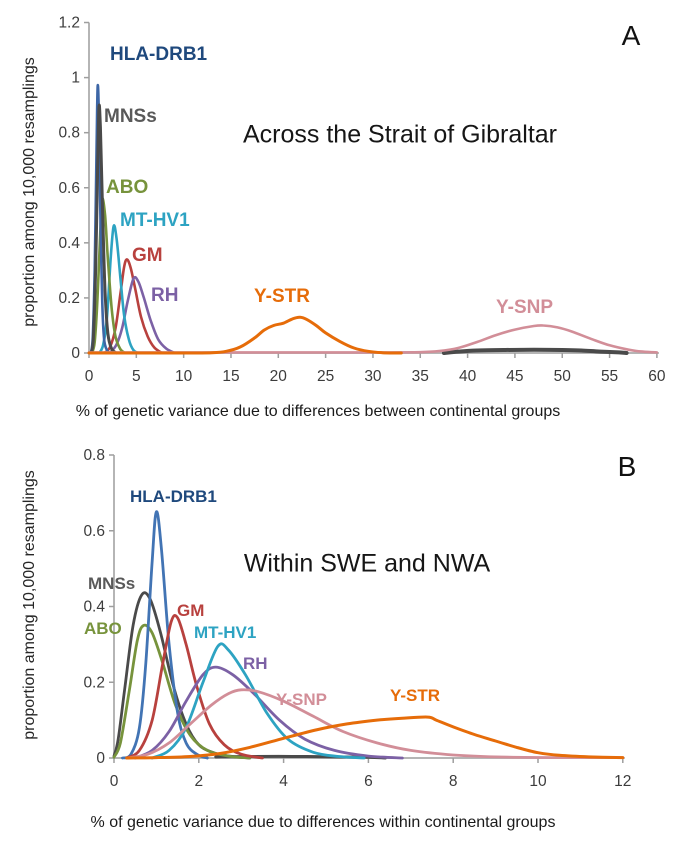  What do you see at coordinates (453, 781) in the screenshot?
I see `x-tick-label: 8` at bounding box center [453, 781].